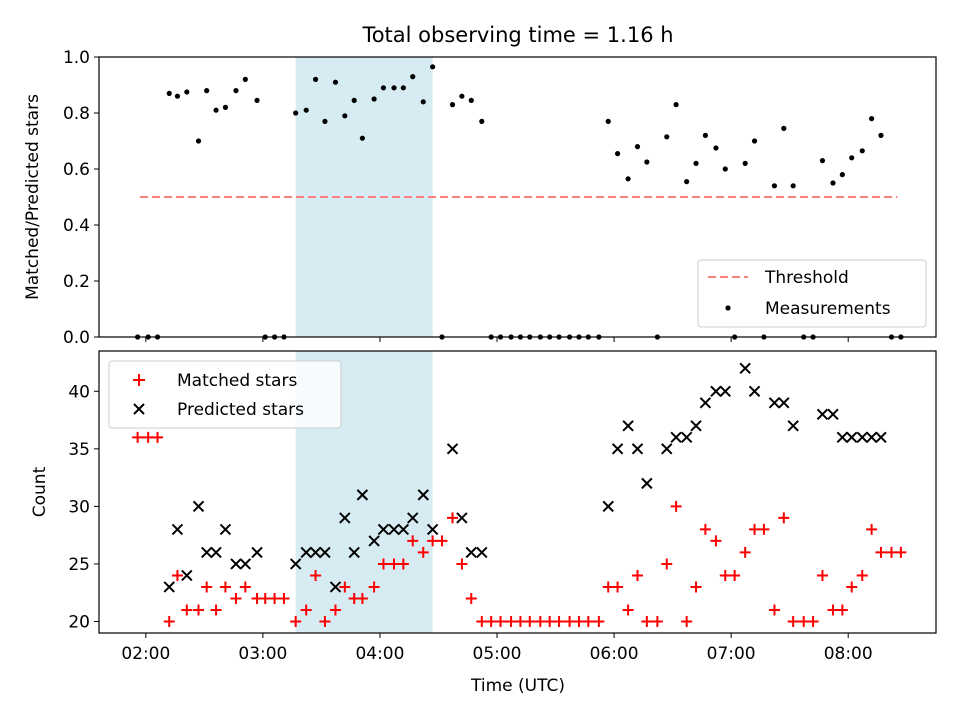 The image size is (960, 720). What do you see at coordinates (33, 197) in the screenshot?
I see `top-y-axis-label: Matched/Predicted stars` at bounding box center [33, 197].